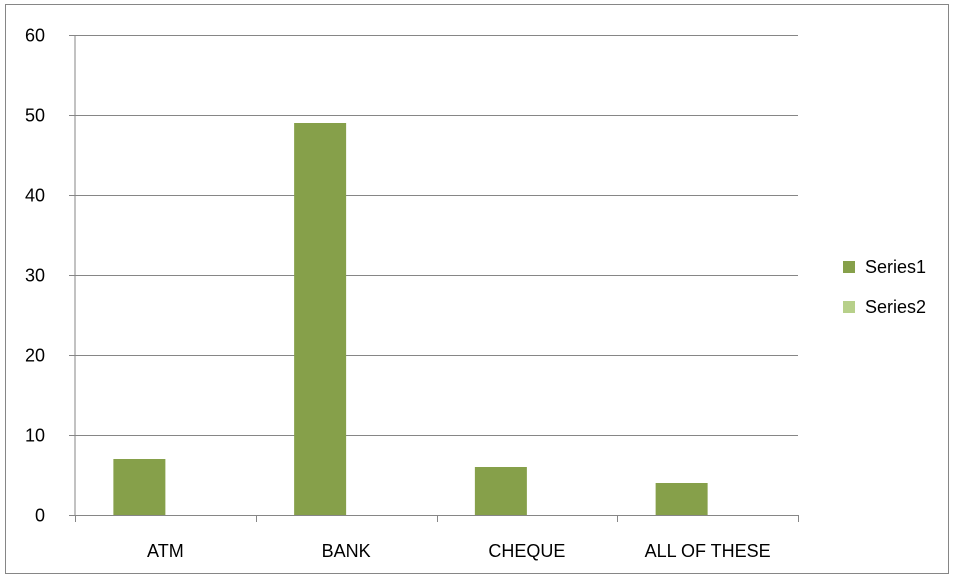 The image size is (956, 580). What do you see at coordinates (884, 287) in the screenshot?
I see `legend: Series1 Series2` at bounding box center [884, 287].